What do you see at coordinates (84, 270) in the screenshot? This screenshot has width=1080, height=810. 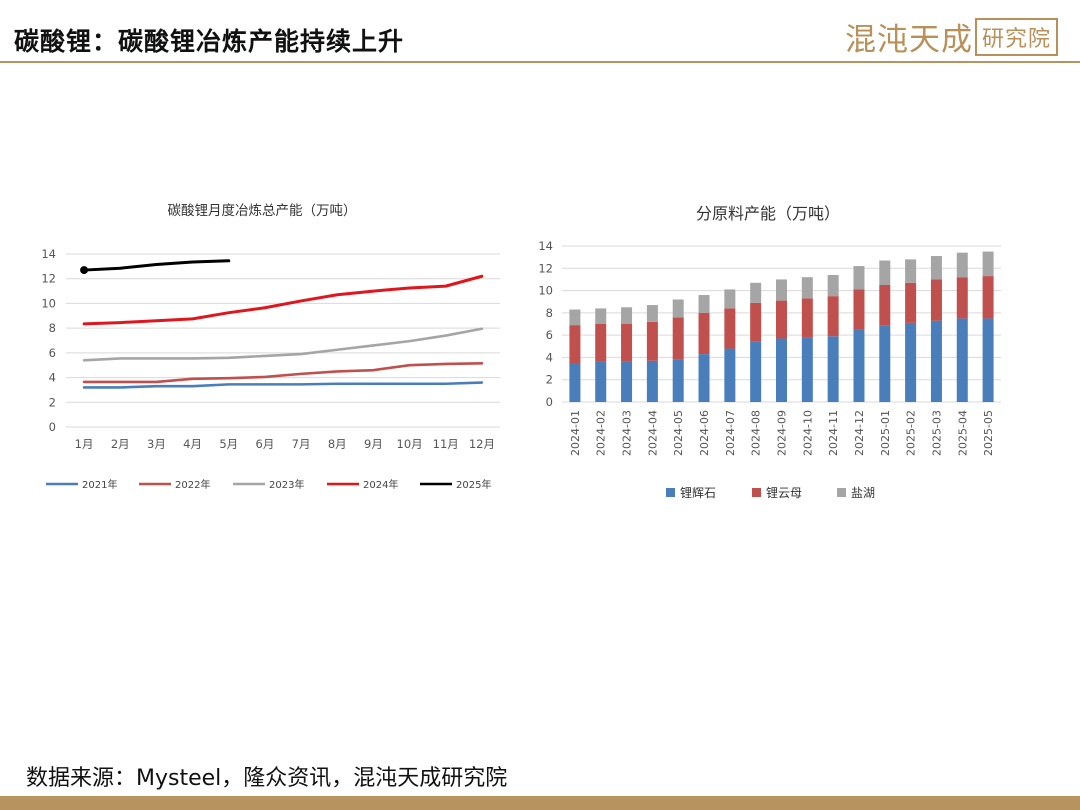 I see `line-series-start-marker` at bounding box center [84, 270].